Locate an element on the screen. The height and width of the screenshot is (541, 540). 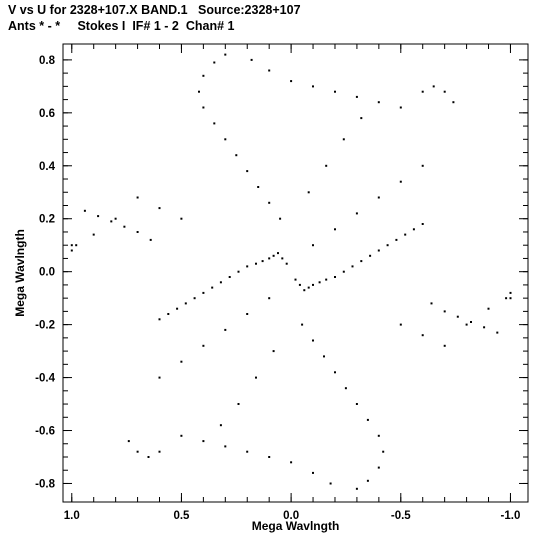
y-tick-label: 0.4 is located at coordinates (47, 167).